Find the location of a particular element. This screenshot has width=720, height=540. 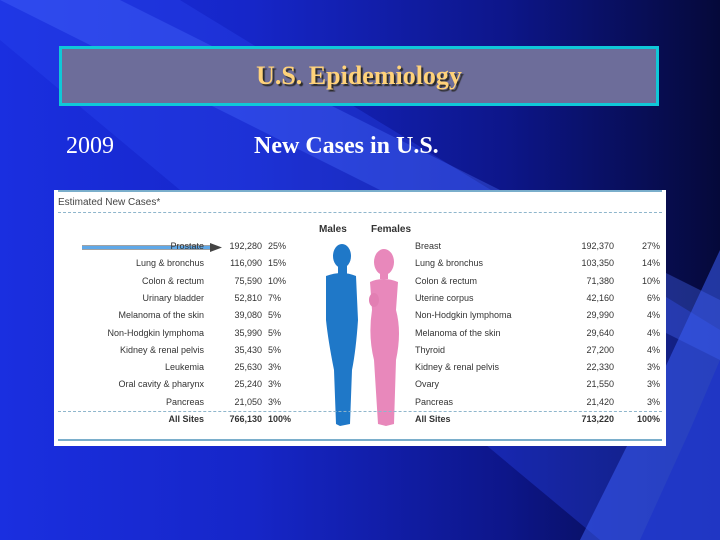

female-percentage: 6% is located at coordinates (653, 297).